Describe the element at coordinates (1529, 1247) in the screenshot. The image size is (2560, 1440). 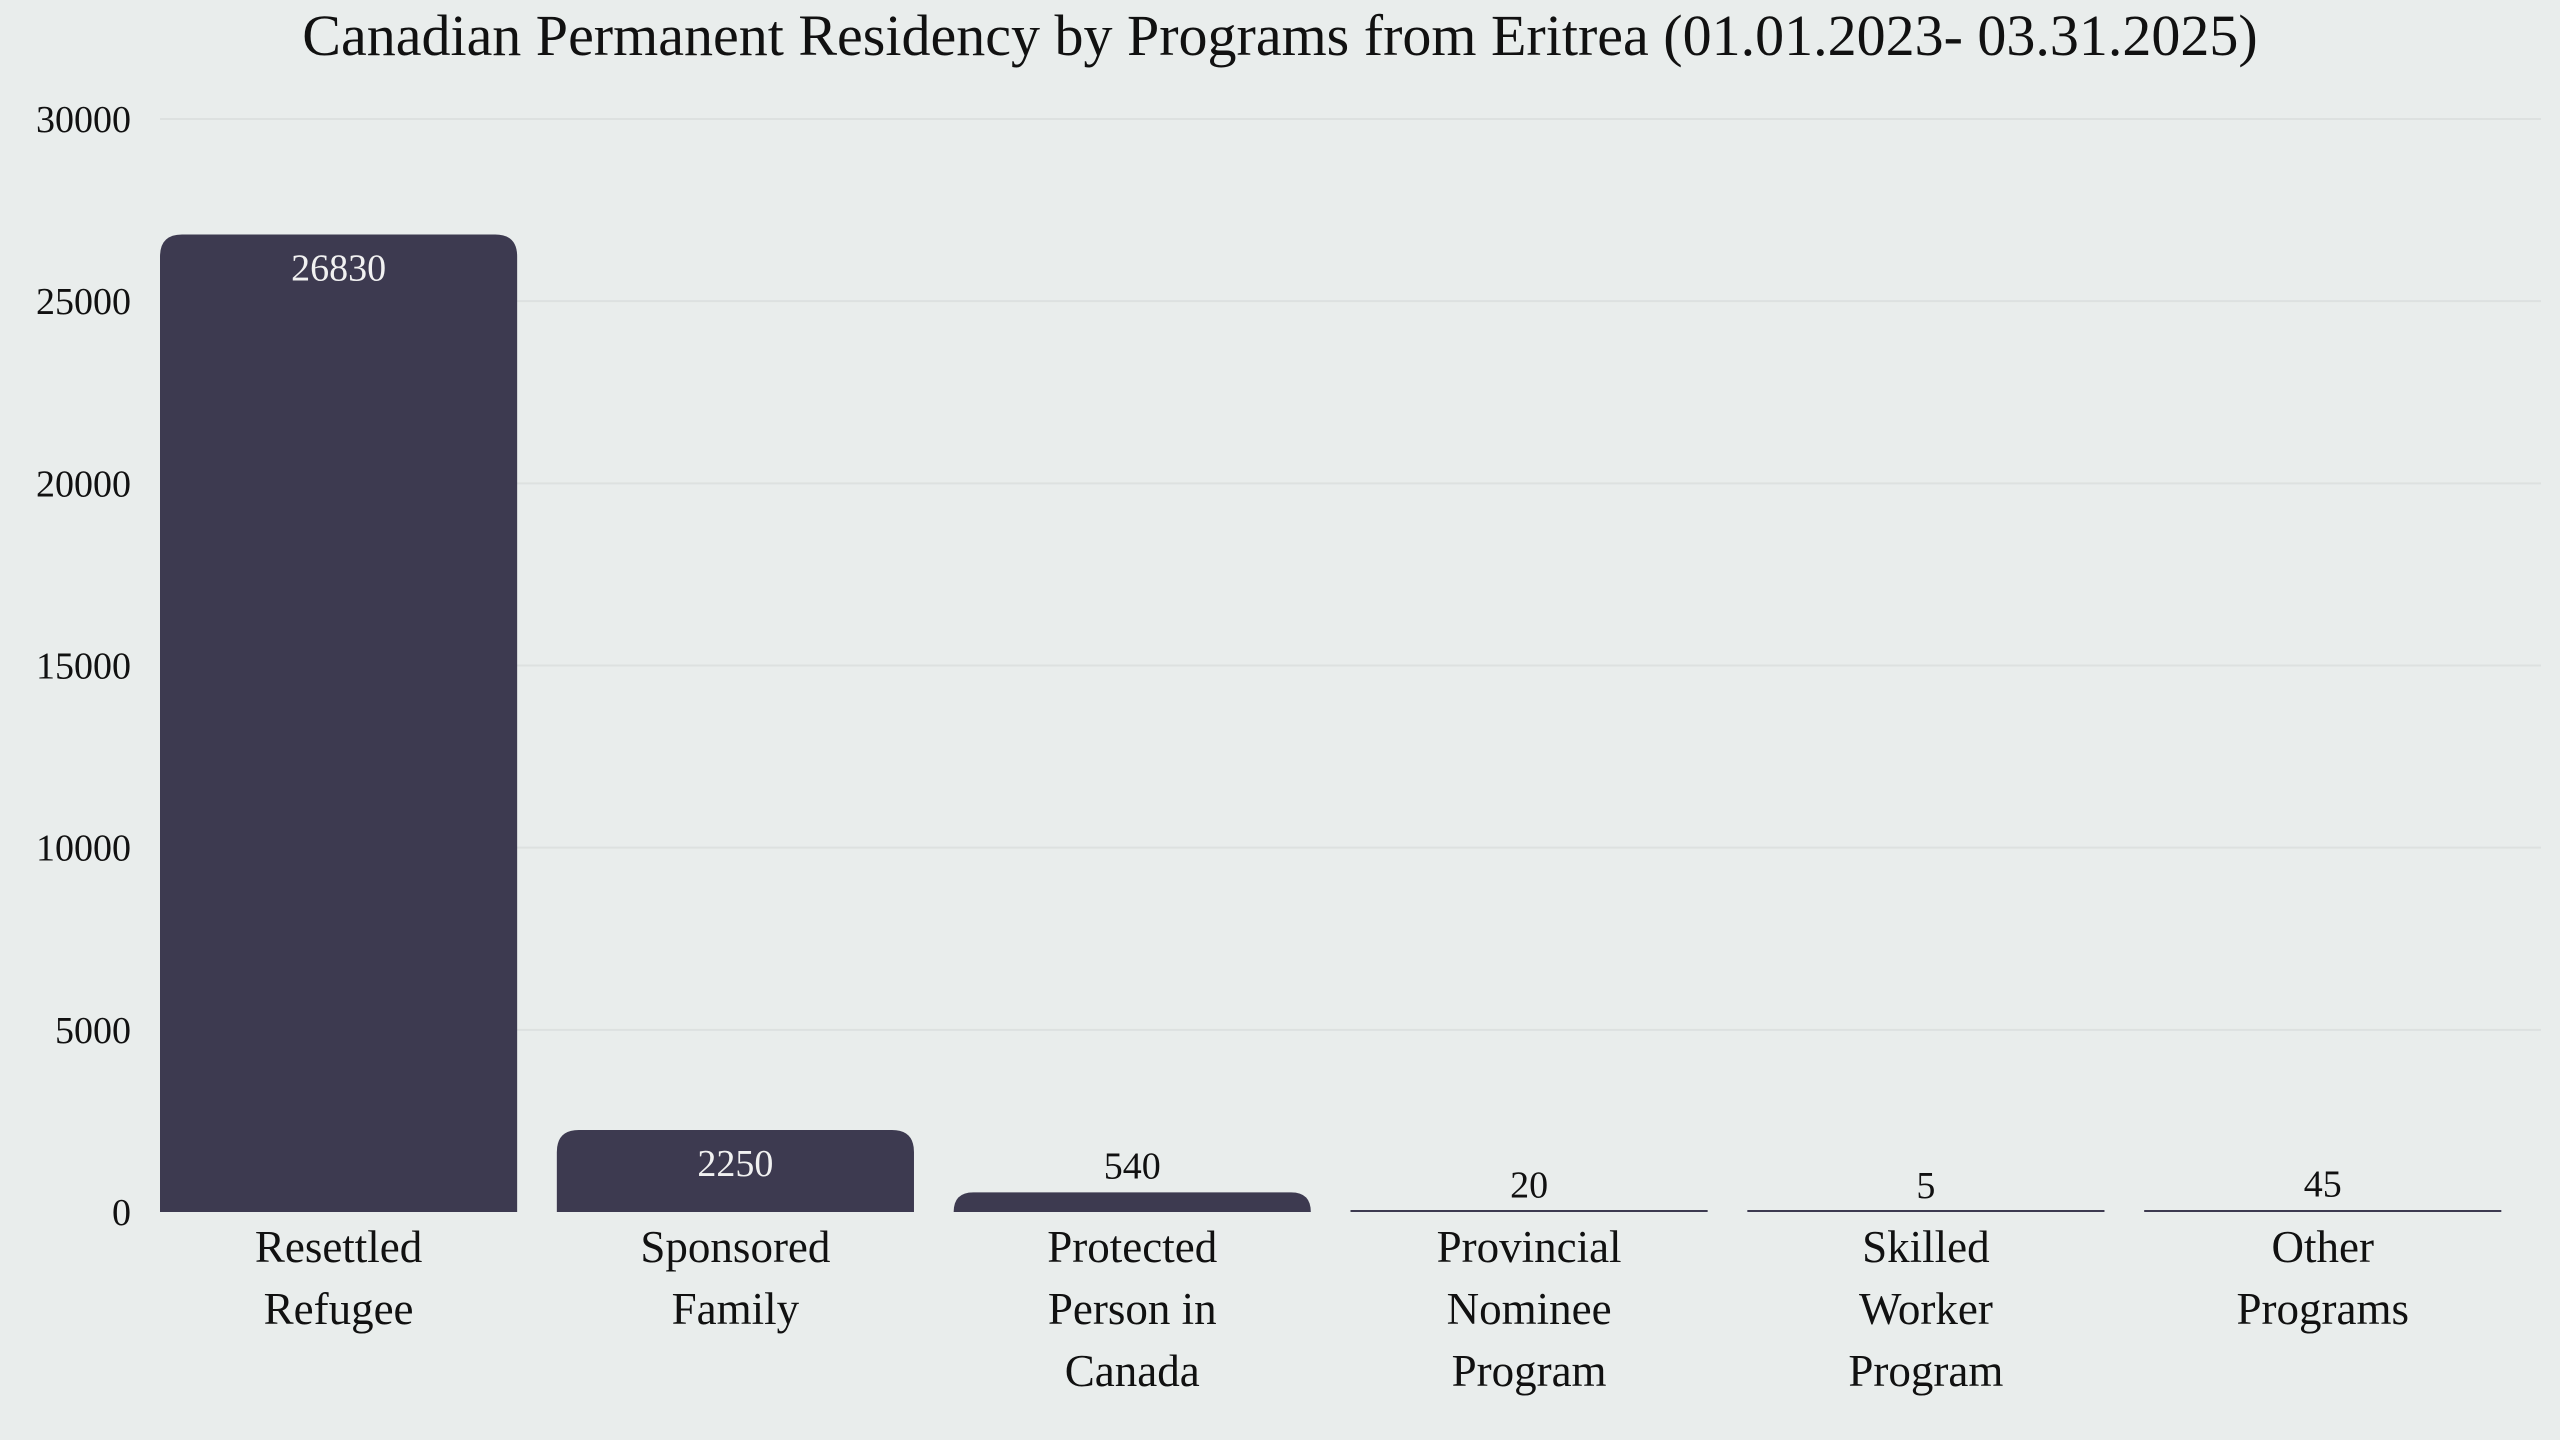
I see `x-tick-label: Provincial` at that location.